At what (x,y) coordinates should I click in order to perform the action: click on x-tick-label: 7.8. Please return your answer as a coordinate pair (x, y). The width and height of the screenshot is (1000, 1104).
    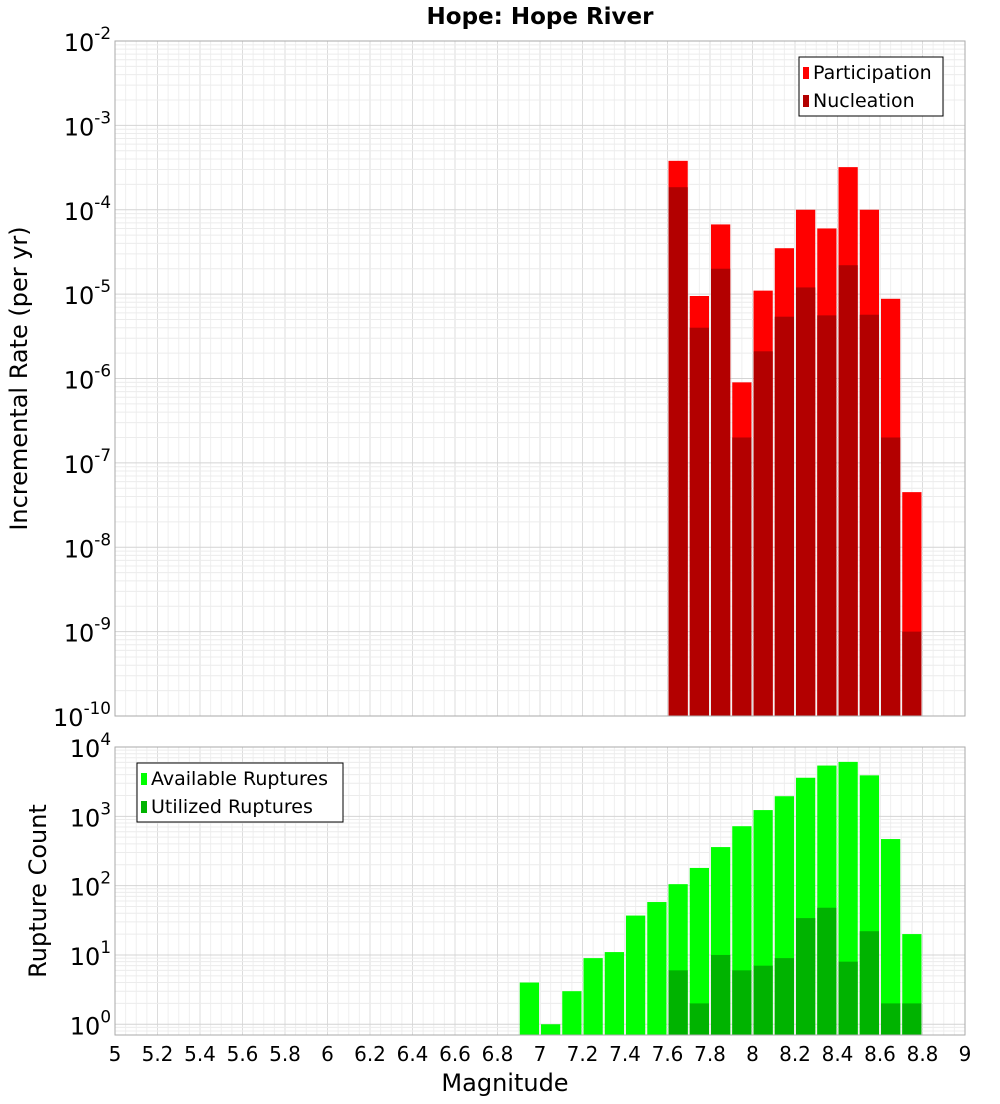
    Looking at the image, I should click on (710, 1054).